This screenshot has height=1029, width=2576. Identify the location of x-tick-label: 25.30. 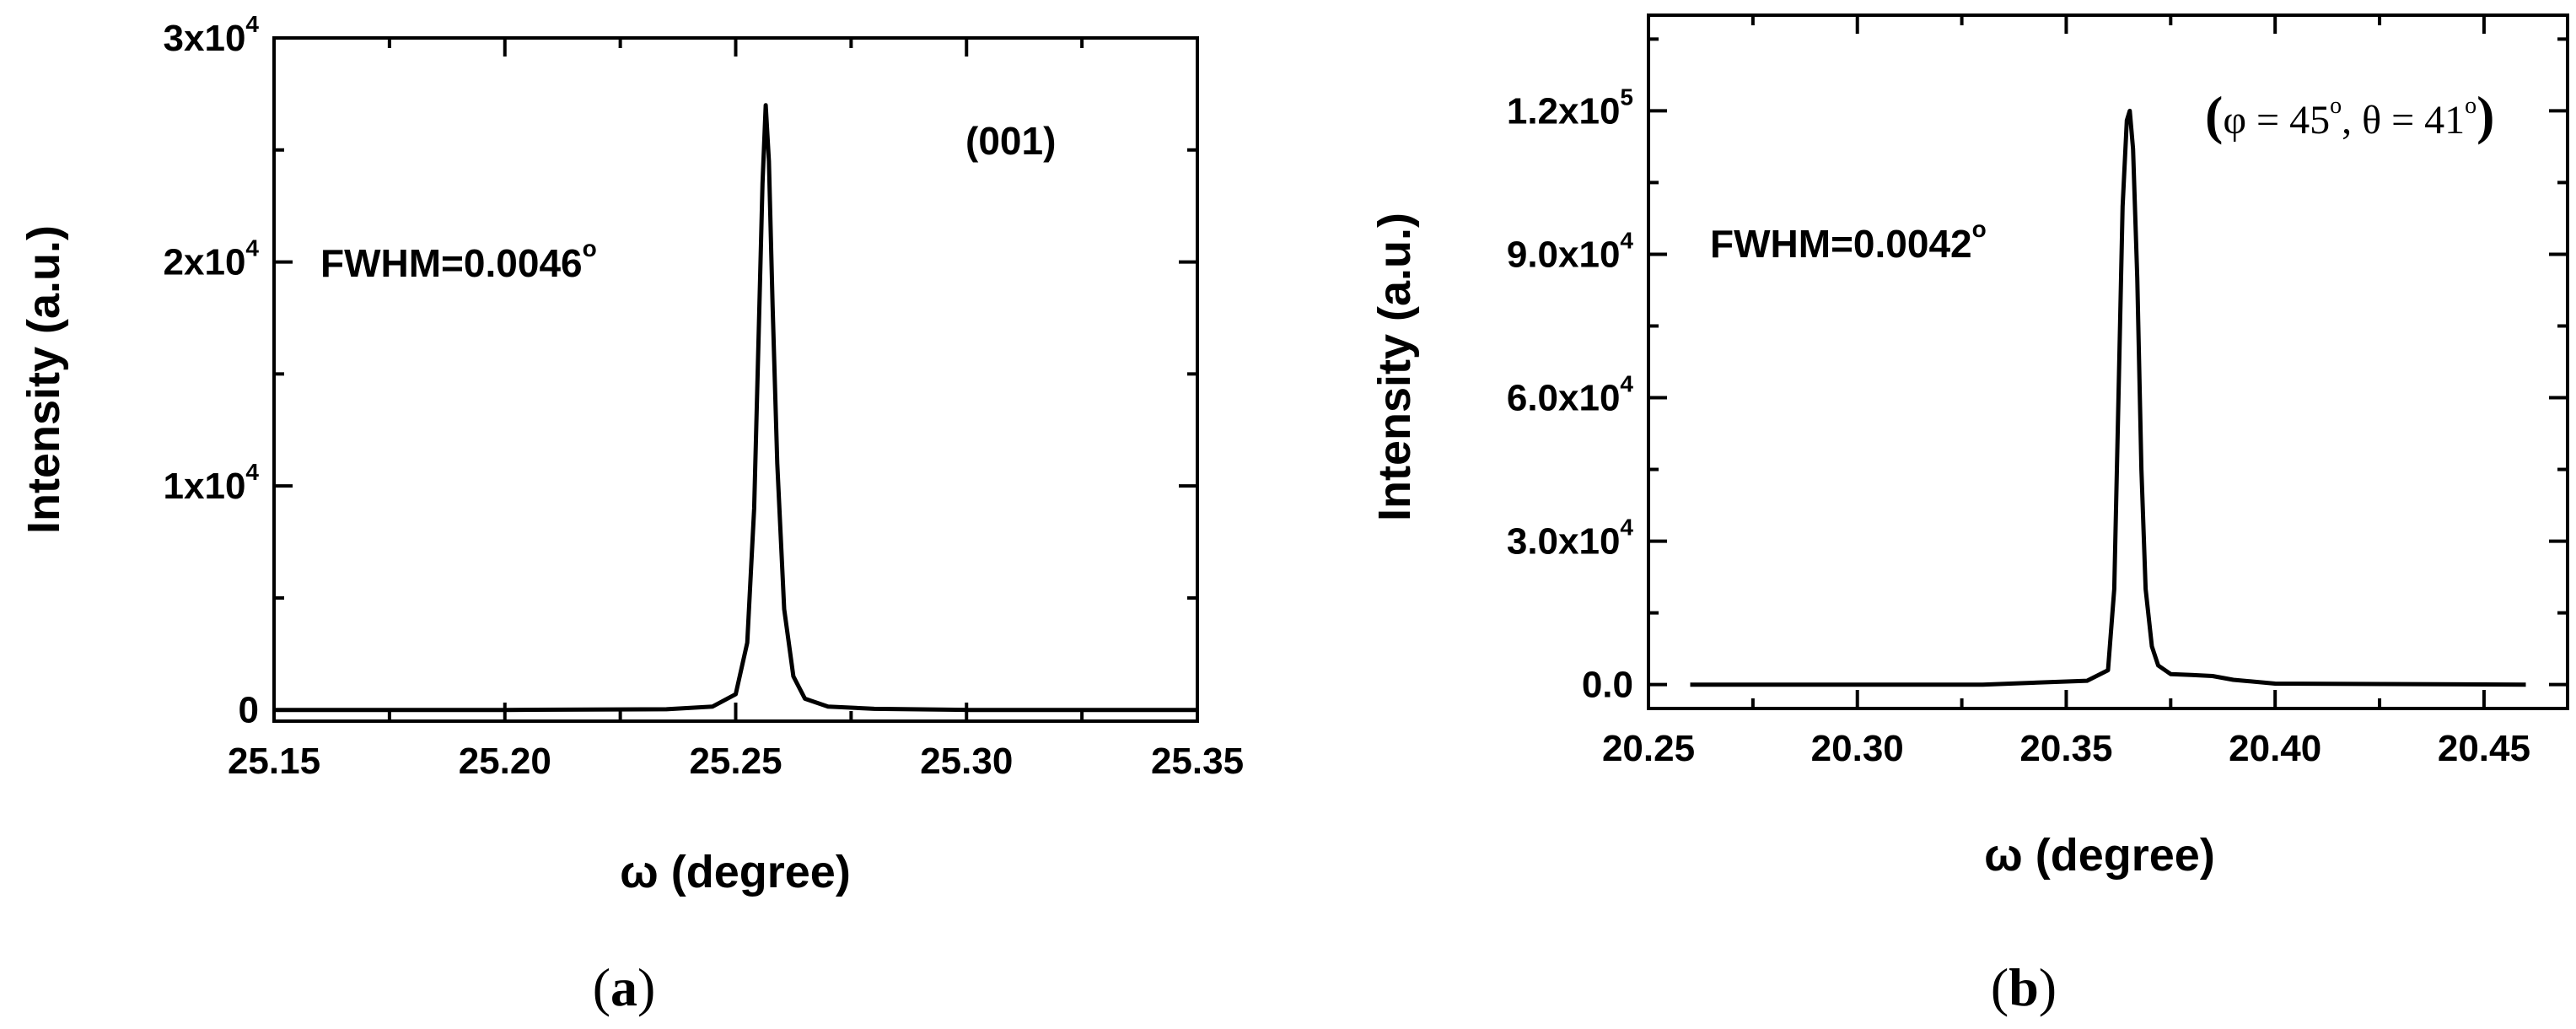
(967, 761).